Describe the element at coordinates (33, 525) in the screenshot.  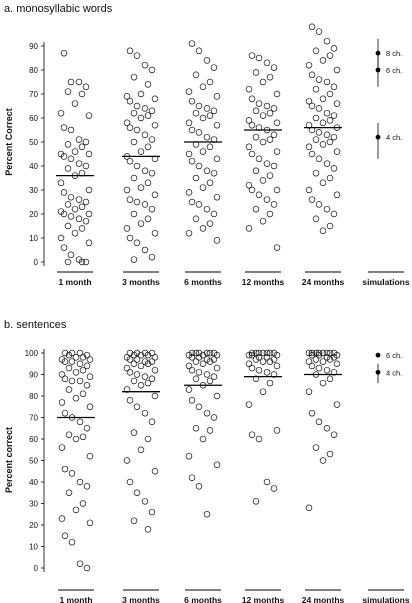
I see `y-tick-label: 20` at that location.